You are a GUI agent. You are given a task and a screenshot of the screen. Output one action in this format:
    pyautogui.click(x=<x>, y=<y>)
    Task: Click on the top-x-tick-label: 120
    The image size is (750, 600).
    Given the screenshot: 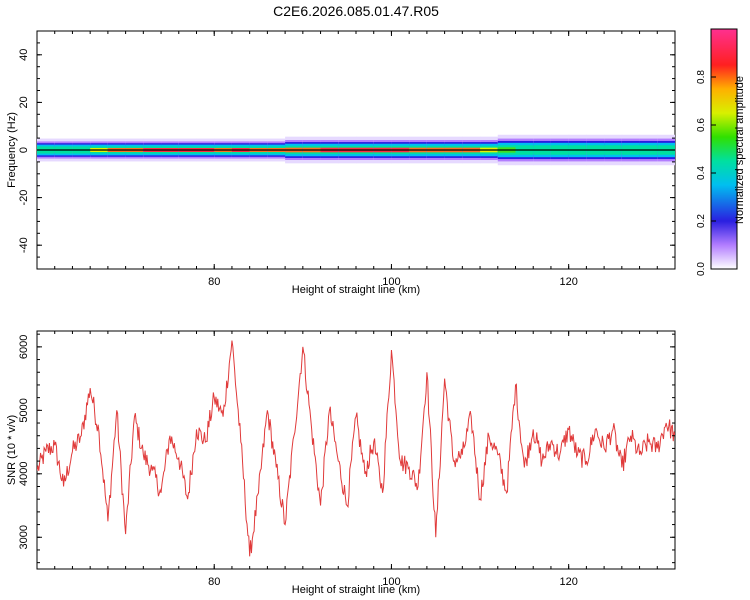 What is the action you would take?
    pyautogui.click(x=568, y=282)
    